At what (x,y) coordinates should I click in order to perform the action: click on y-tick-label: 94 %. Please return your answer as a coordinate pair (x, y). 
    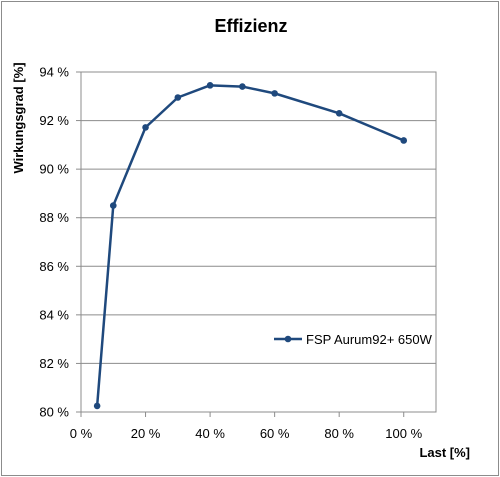
    Looking at the image, I should click on (54, 72).